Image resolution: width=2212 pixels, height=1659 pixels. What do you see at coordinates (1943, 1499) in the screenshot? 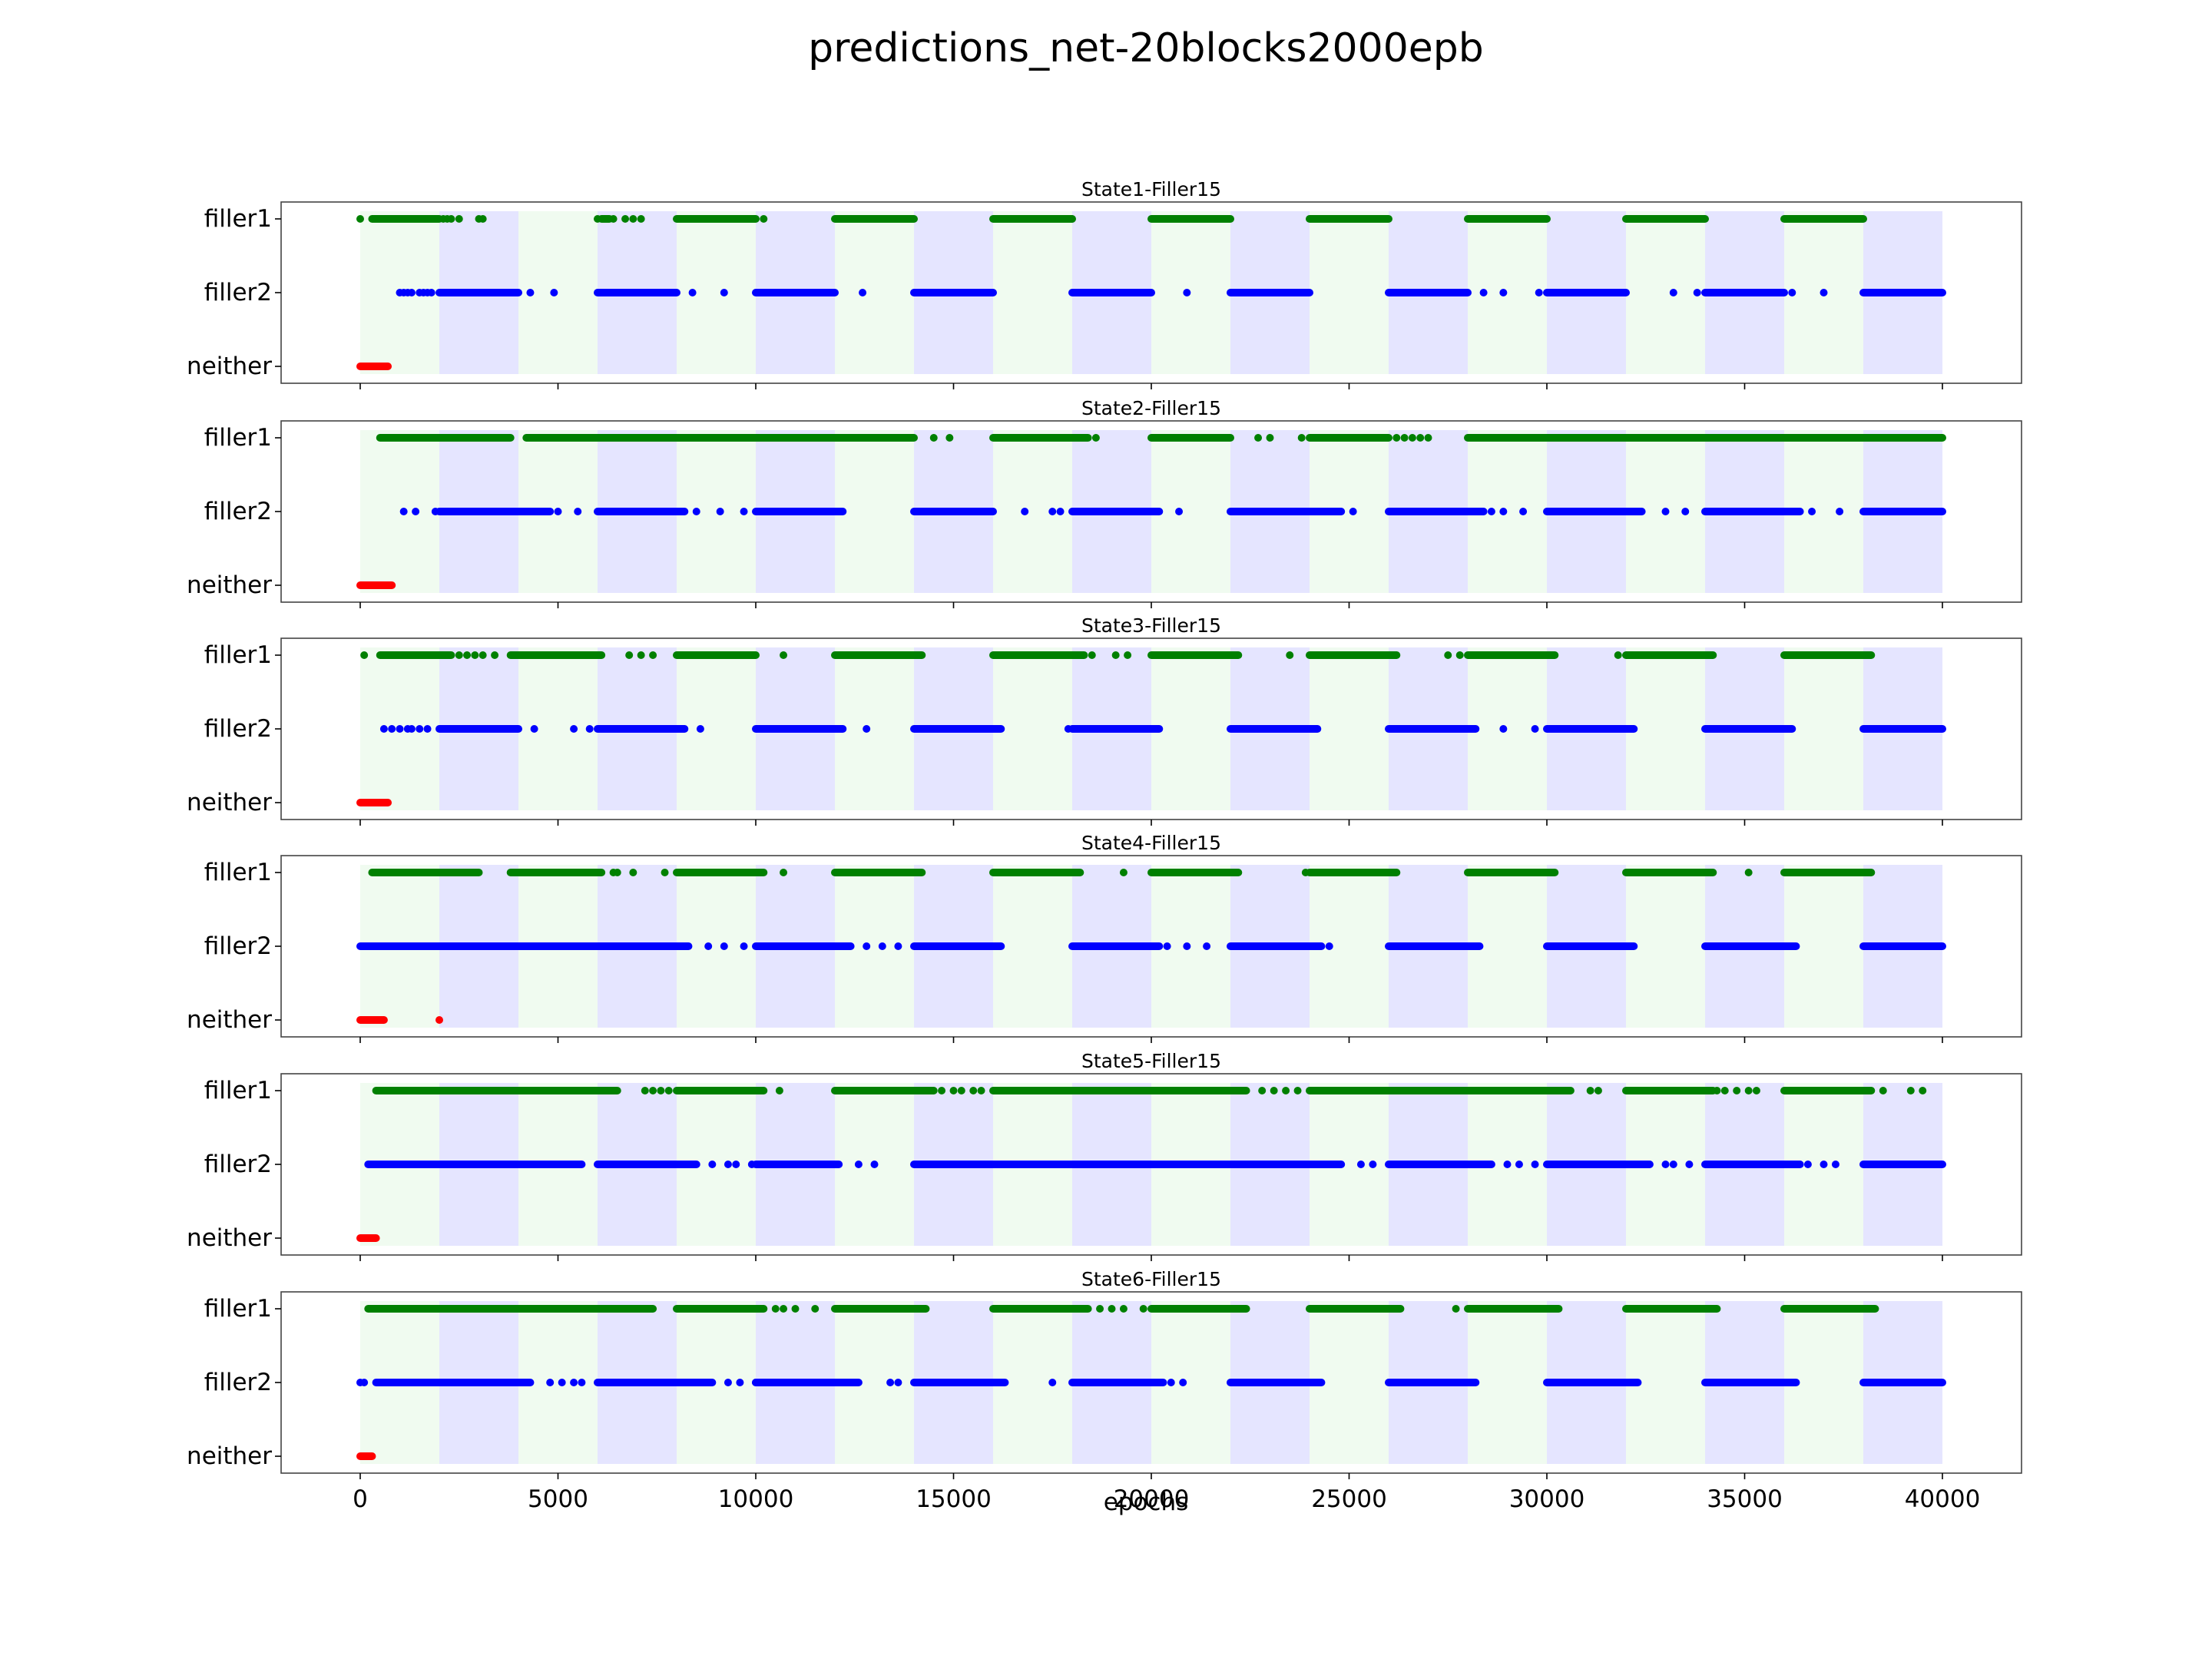
I see `x-tick-label: 40000` at bounding box center [1943, 1499].